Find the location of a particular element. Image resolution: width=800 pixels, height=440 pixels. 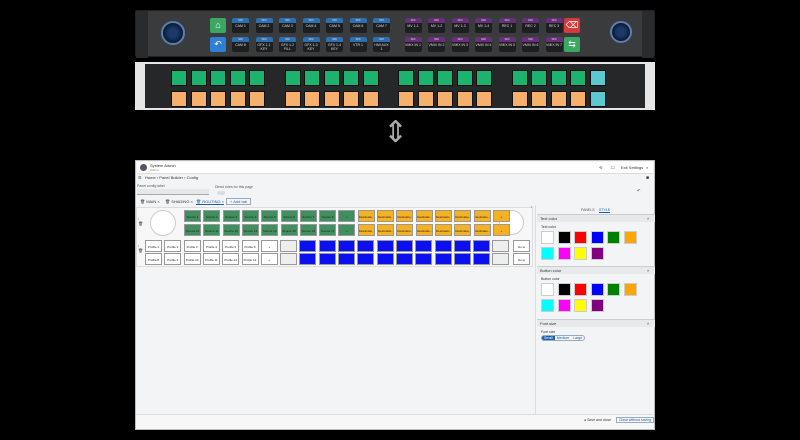

hardware-key: SDI GFX 1-2 FILL is located at coordinates (287, 44).